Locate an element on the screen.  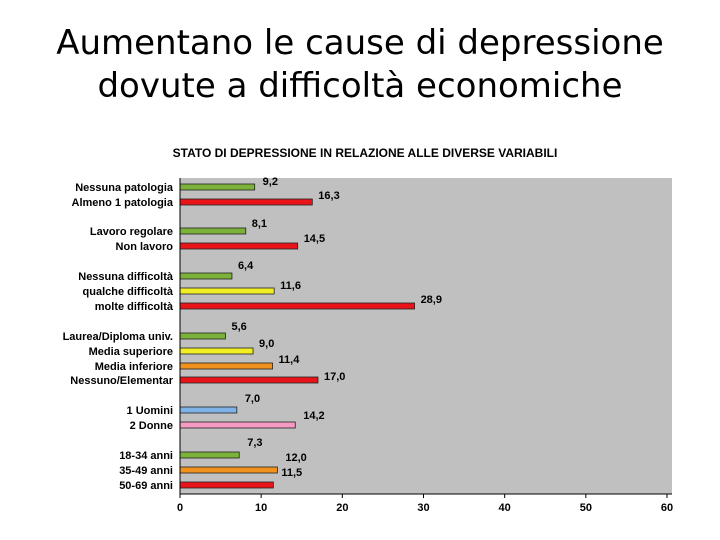
data-label: 14,5 is located at coordinates (314, 239).